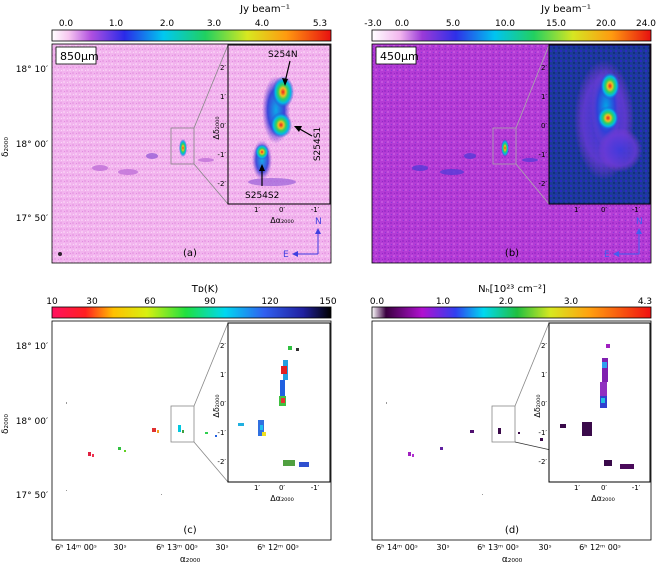 The height and width of the screenshot is (570, 661). I want to click on colorbar-d-tick: 1.0, so click(443, 302).